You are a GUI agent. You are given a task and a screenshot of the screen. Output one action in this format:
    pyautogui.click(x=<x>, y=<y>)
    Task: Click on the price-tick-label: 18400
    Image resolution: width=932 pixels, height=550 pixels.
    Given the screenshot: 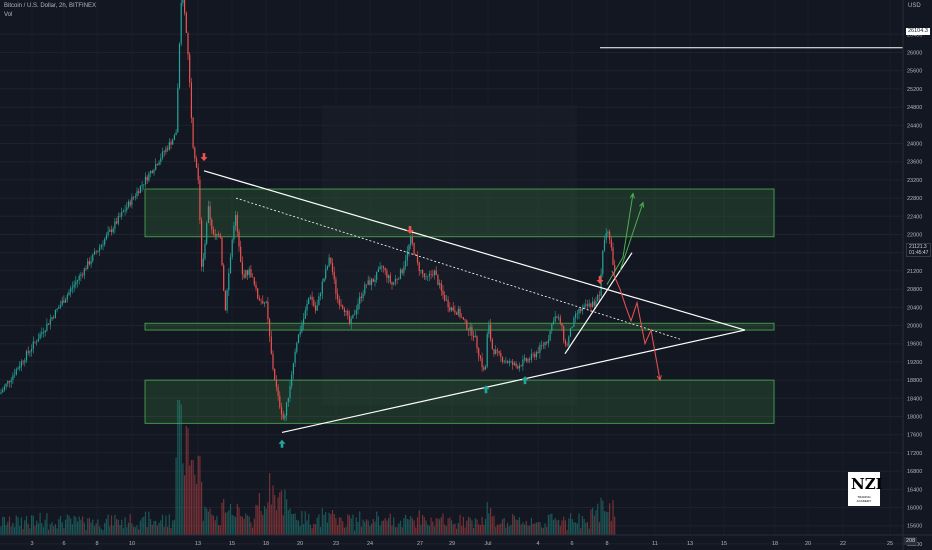 What is the action you would take?
    pyautogui.click(x=914, y=399)
    